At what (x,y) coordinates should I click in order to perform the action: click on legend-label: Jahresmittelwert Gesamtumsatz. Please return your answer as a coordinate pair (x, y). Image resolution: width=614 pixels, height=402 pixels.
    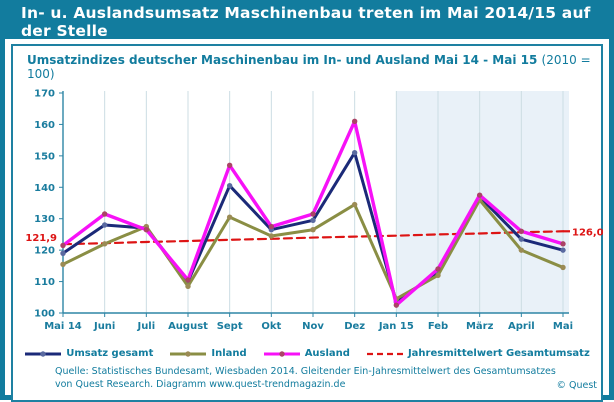
    Looking at the image, I should click on (498, 353).